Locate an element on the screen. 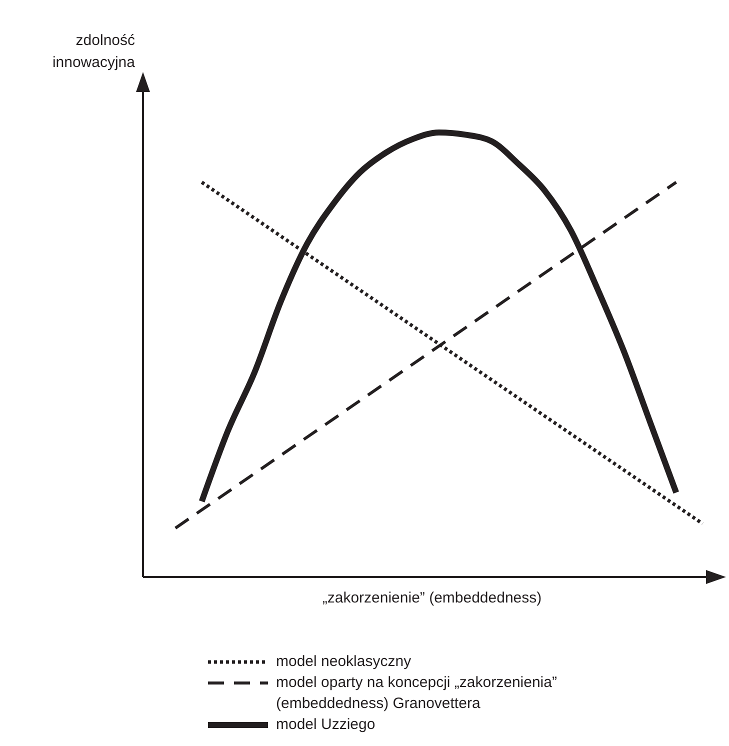  y-axis-title: zdolność innowacyjna is located at coordinates (94, 51).